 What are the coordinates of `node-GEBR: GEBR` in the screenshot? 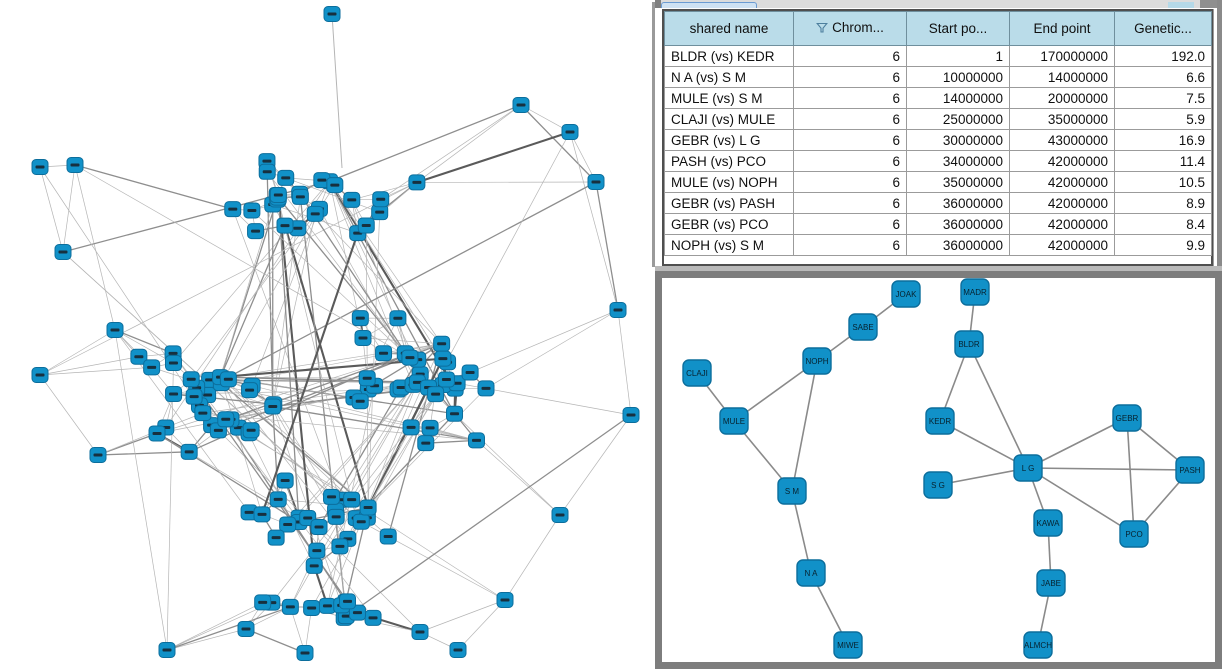 It's located at (1127, 418).